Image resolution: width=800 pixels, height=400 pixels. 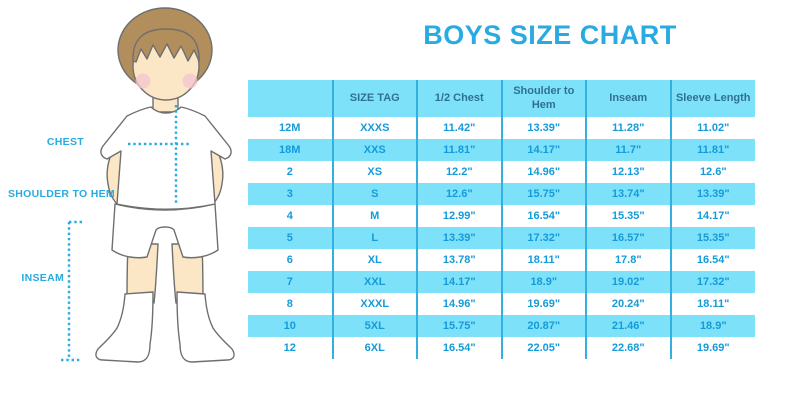 What do you see at coordinates (290, 238) in the screenshot?
I see `table-cell: 5` at bounding box center [290, 238].